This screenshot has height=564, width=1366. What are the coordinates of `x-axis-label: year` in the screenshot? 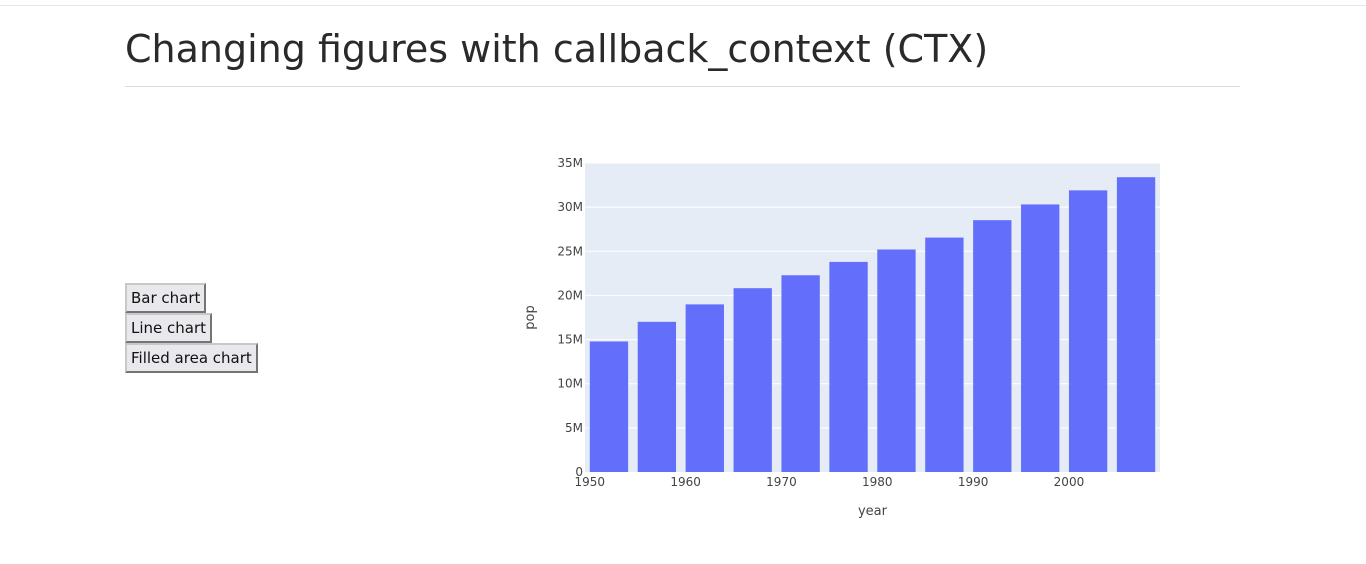 It's located at (873, 511).